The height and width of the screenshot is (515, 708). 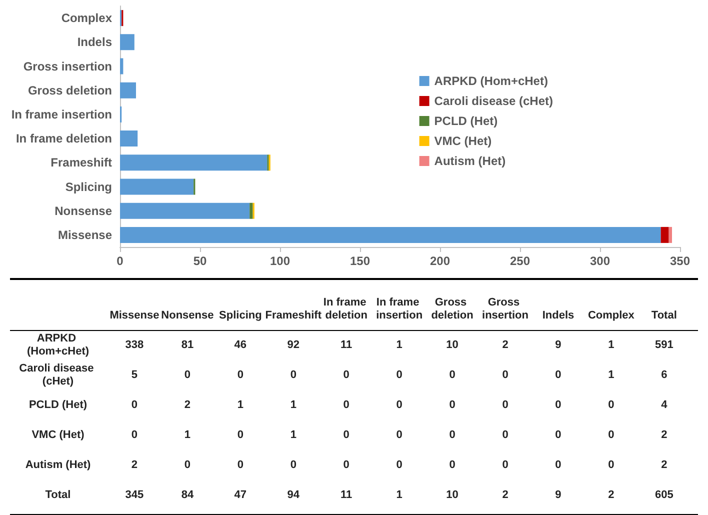 I want to click on y-tick-label: Nonsense, so click(x=83, y=211).